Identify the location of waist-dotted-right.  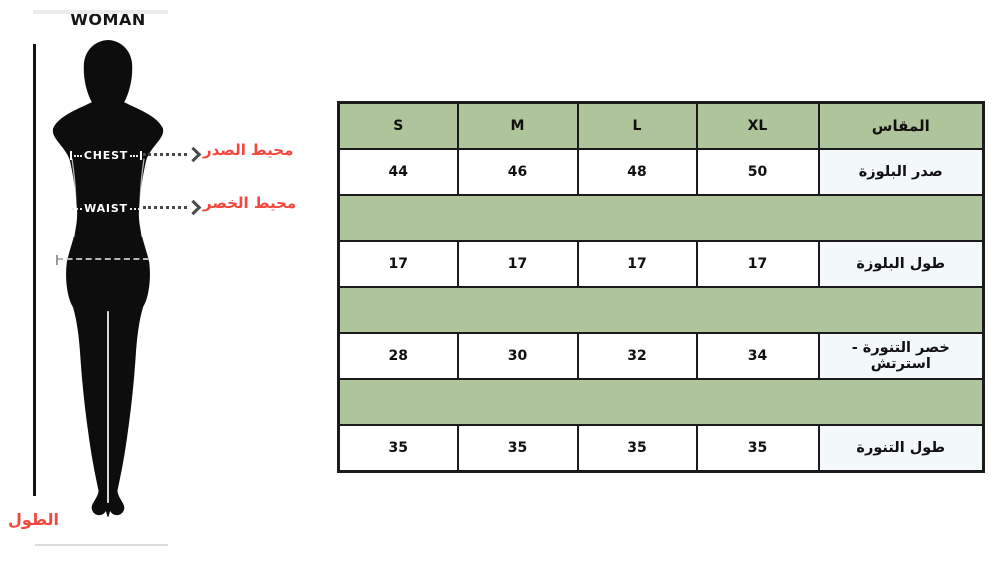
(135, 208).